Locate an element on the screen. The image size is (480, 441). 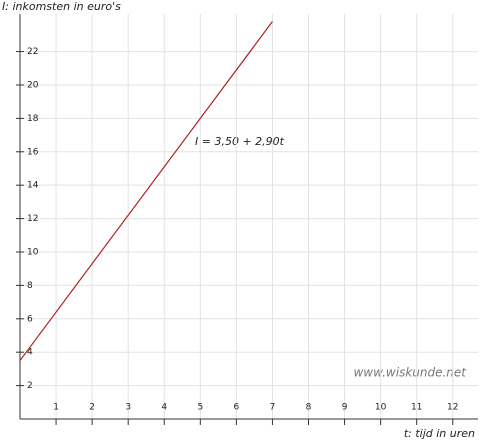
x-tick-label: 6 is located at coordinates (237, 408).